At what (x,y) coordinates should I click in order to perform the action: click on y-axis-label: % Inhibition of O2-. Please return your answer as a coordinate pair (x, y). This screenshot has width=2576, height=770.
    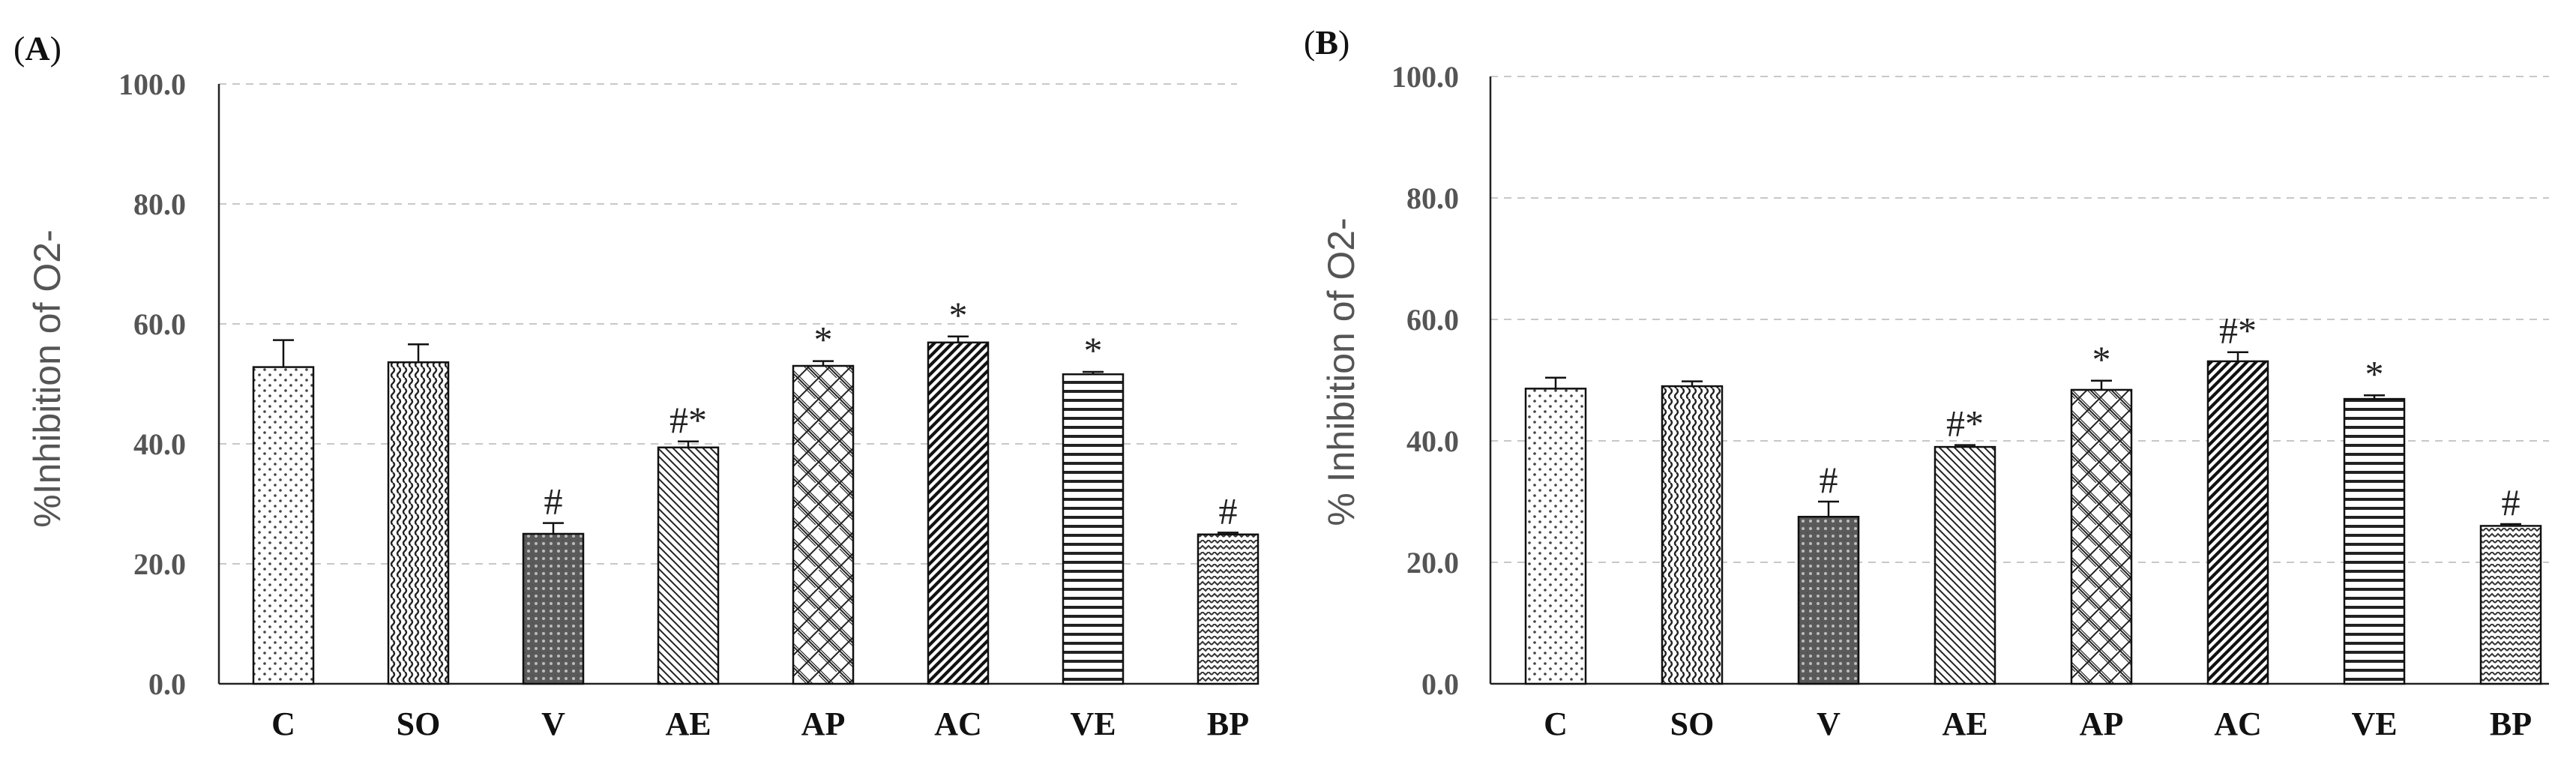
    Looking at the image, I should click on (1341, 371).